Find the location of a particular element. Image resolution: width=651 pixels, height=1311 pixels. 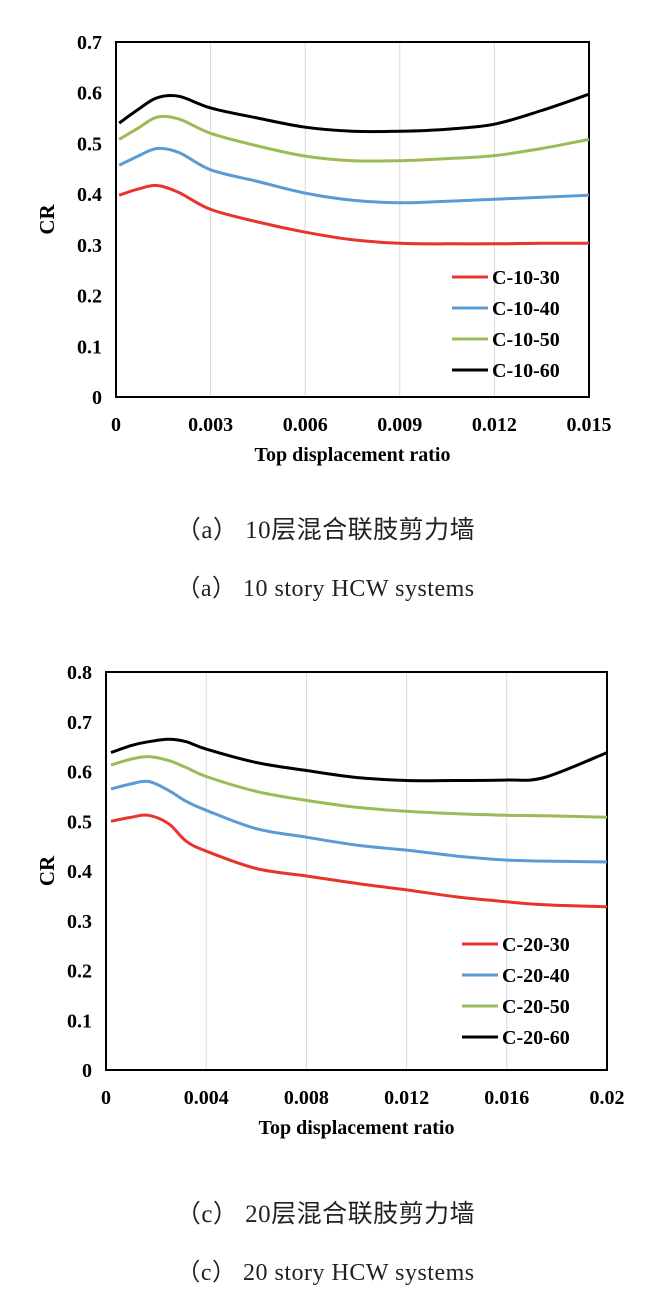

chart-c-legend-label: C-20-40 is located at coordinates (536, 976).